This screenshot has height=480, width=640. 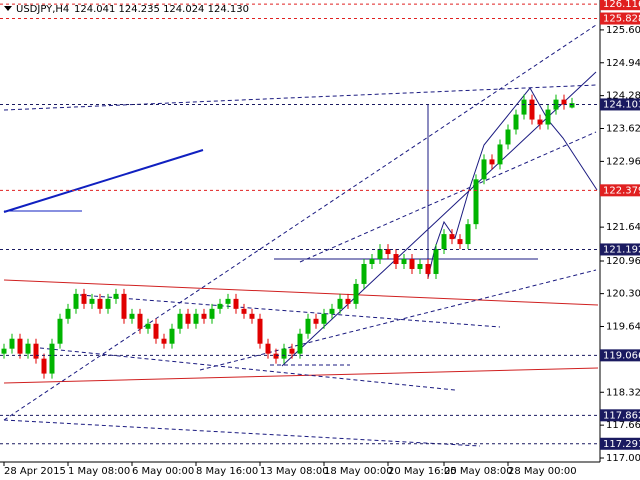 What do you see at coordinates (99, 471) in the screenshot?
I see `x-tick-label: 1 May 08:00` at bounding box center [99, 471].